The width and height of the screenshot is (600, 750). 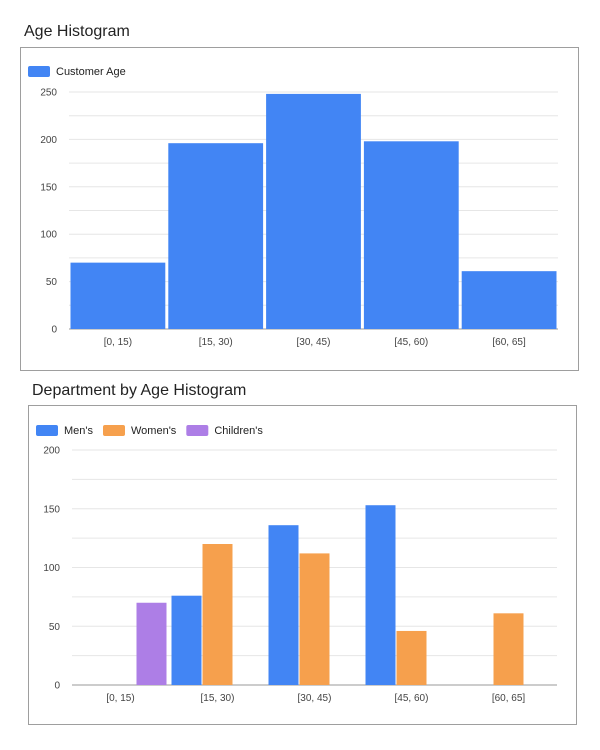 What do you see at coordinates (154, 431) in the screenshot?
I see `legend-label: Women's` at bounding box center [154, 431].